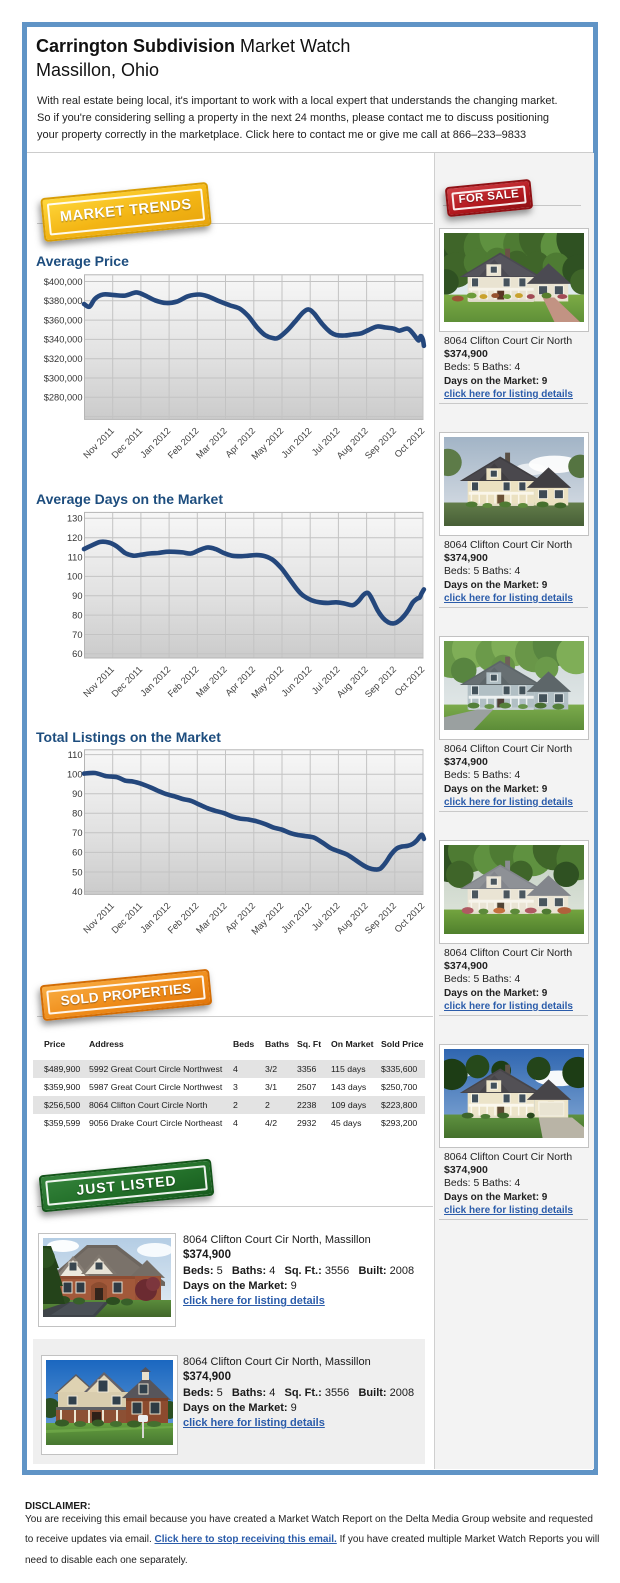  I want to click on svg-text: $380,000, so click(63, 301).